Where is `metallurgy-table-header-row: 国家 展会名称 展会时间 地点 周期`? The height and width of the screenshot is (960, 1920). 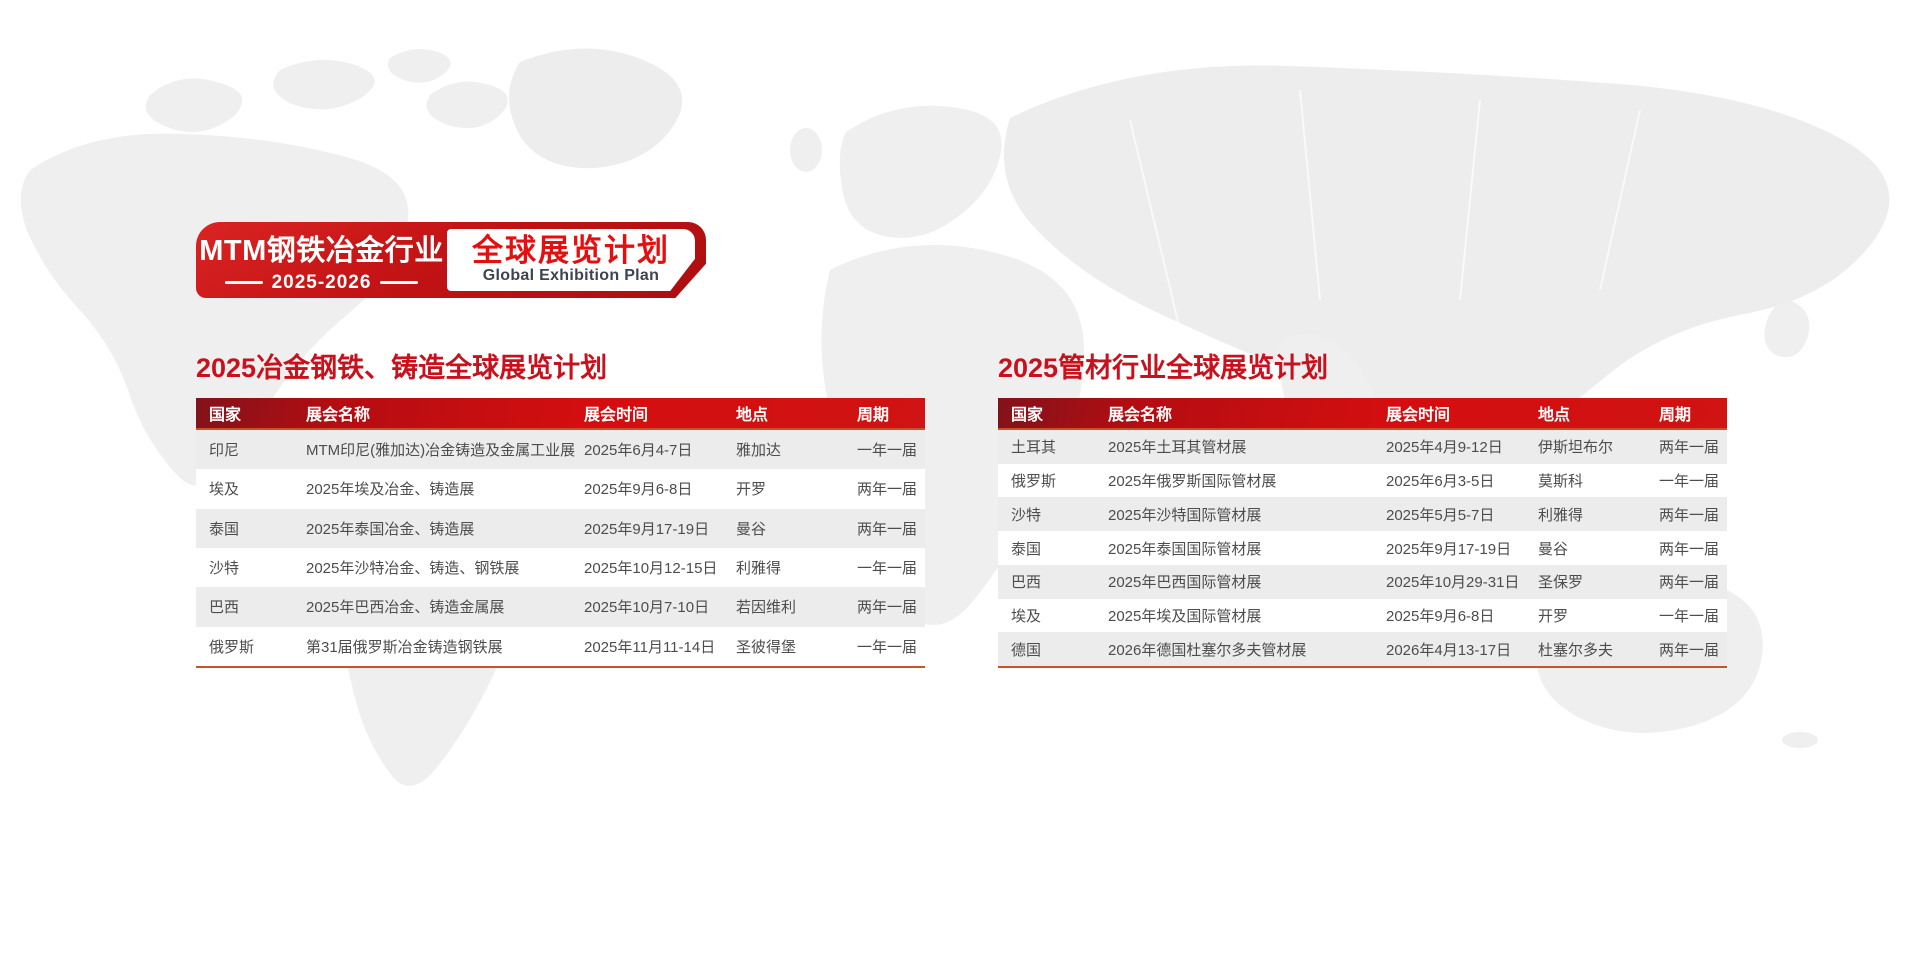 metallurgy-table-header-row: 国家 展会名称 展会时间 地点 周期 is located at coordinates (560, 413).